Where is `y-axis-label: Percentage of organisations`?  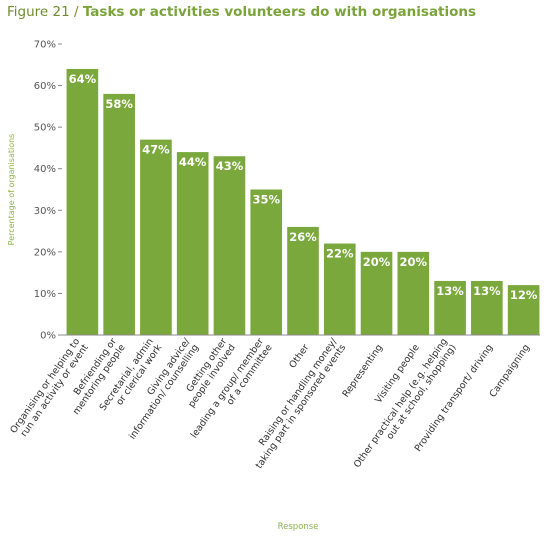 y-axis-label: Percentage of organisations is located at coordinates (11, 190).